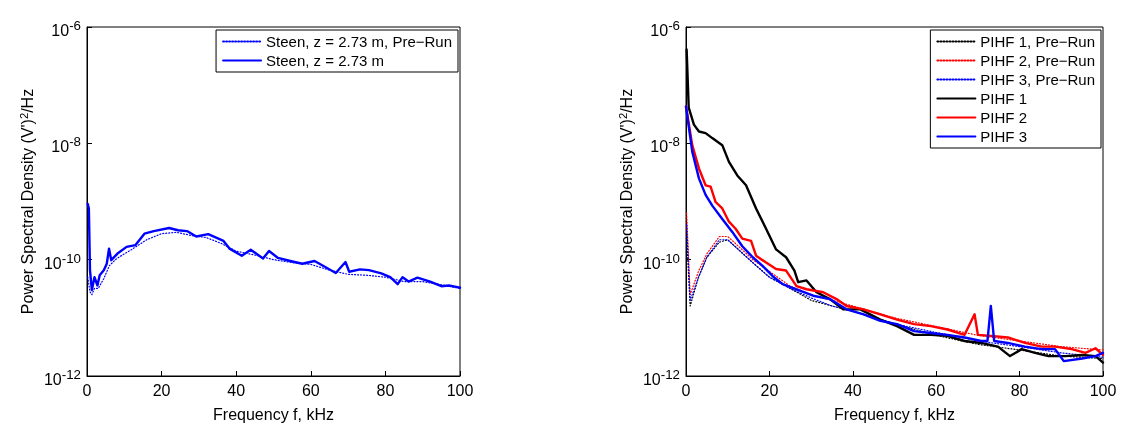  Describe the element at coordinates (325, 60) in the screenshot. I see `legend-label: Steen, z = 2.73 m` at that location.